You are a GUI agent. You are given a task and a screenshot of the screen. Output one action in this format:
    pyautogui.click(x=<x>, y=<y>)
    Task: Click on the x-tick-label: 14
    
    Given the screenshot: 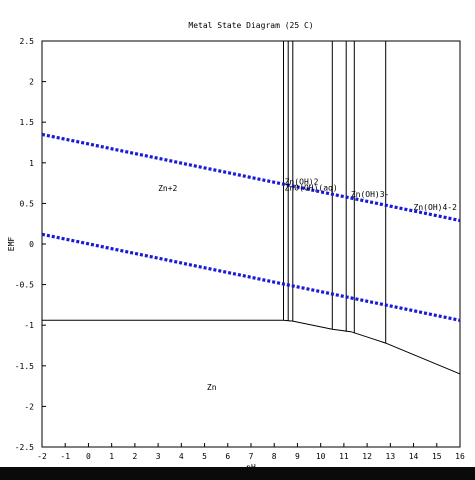 What is the action you would take?
    pyautogui.click(x=414, y=456)
    